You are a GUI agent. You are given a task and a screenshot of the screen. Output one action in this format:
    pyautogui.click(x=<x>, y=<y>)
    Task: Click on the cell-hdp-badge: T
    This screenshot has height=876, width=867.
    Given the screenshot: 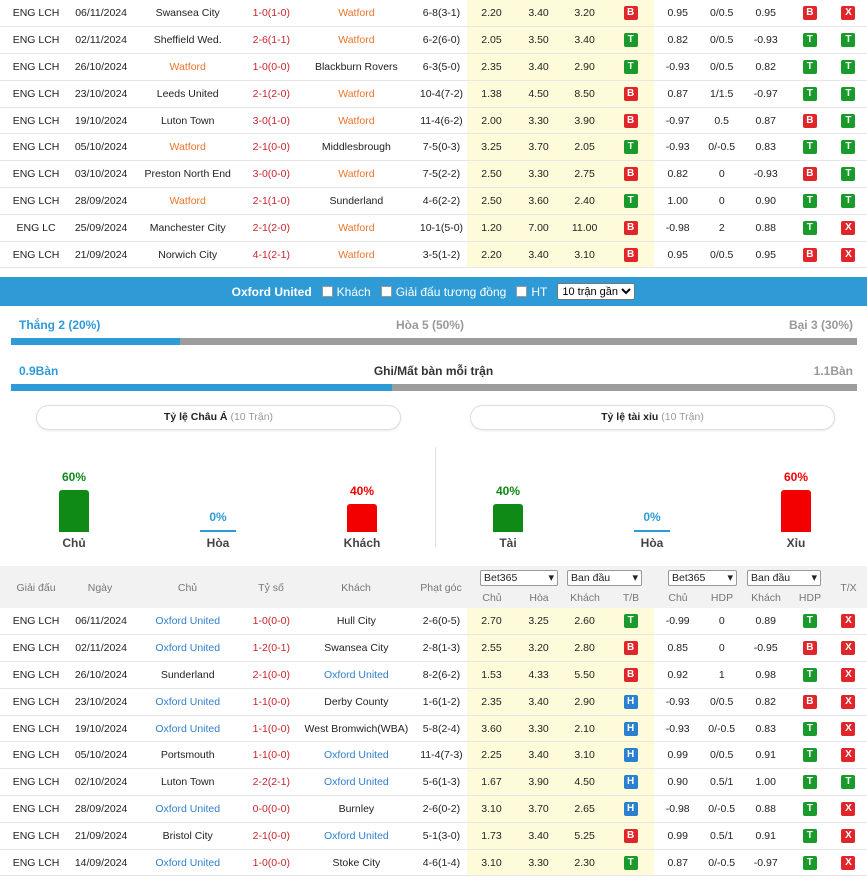 What is the action you would take?
    pyautogui.click(x=809, y=729)
    